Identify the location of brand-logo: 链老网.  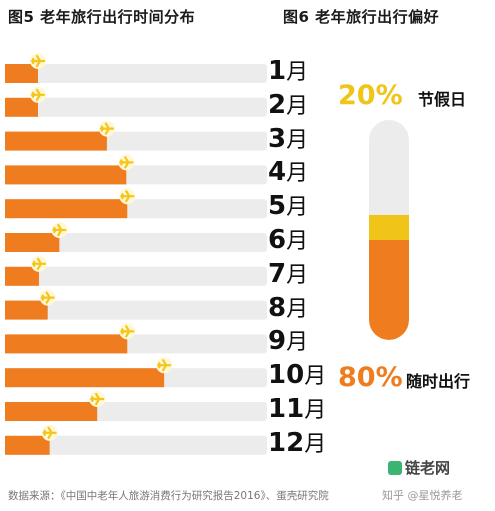
(419, 467).